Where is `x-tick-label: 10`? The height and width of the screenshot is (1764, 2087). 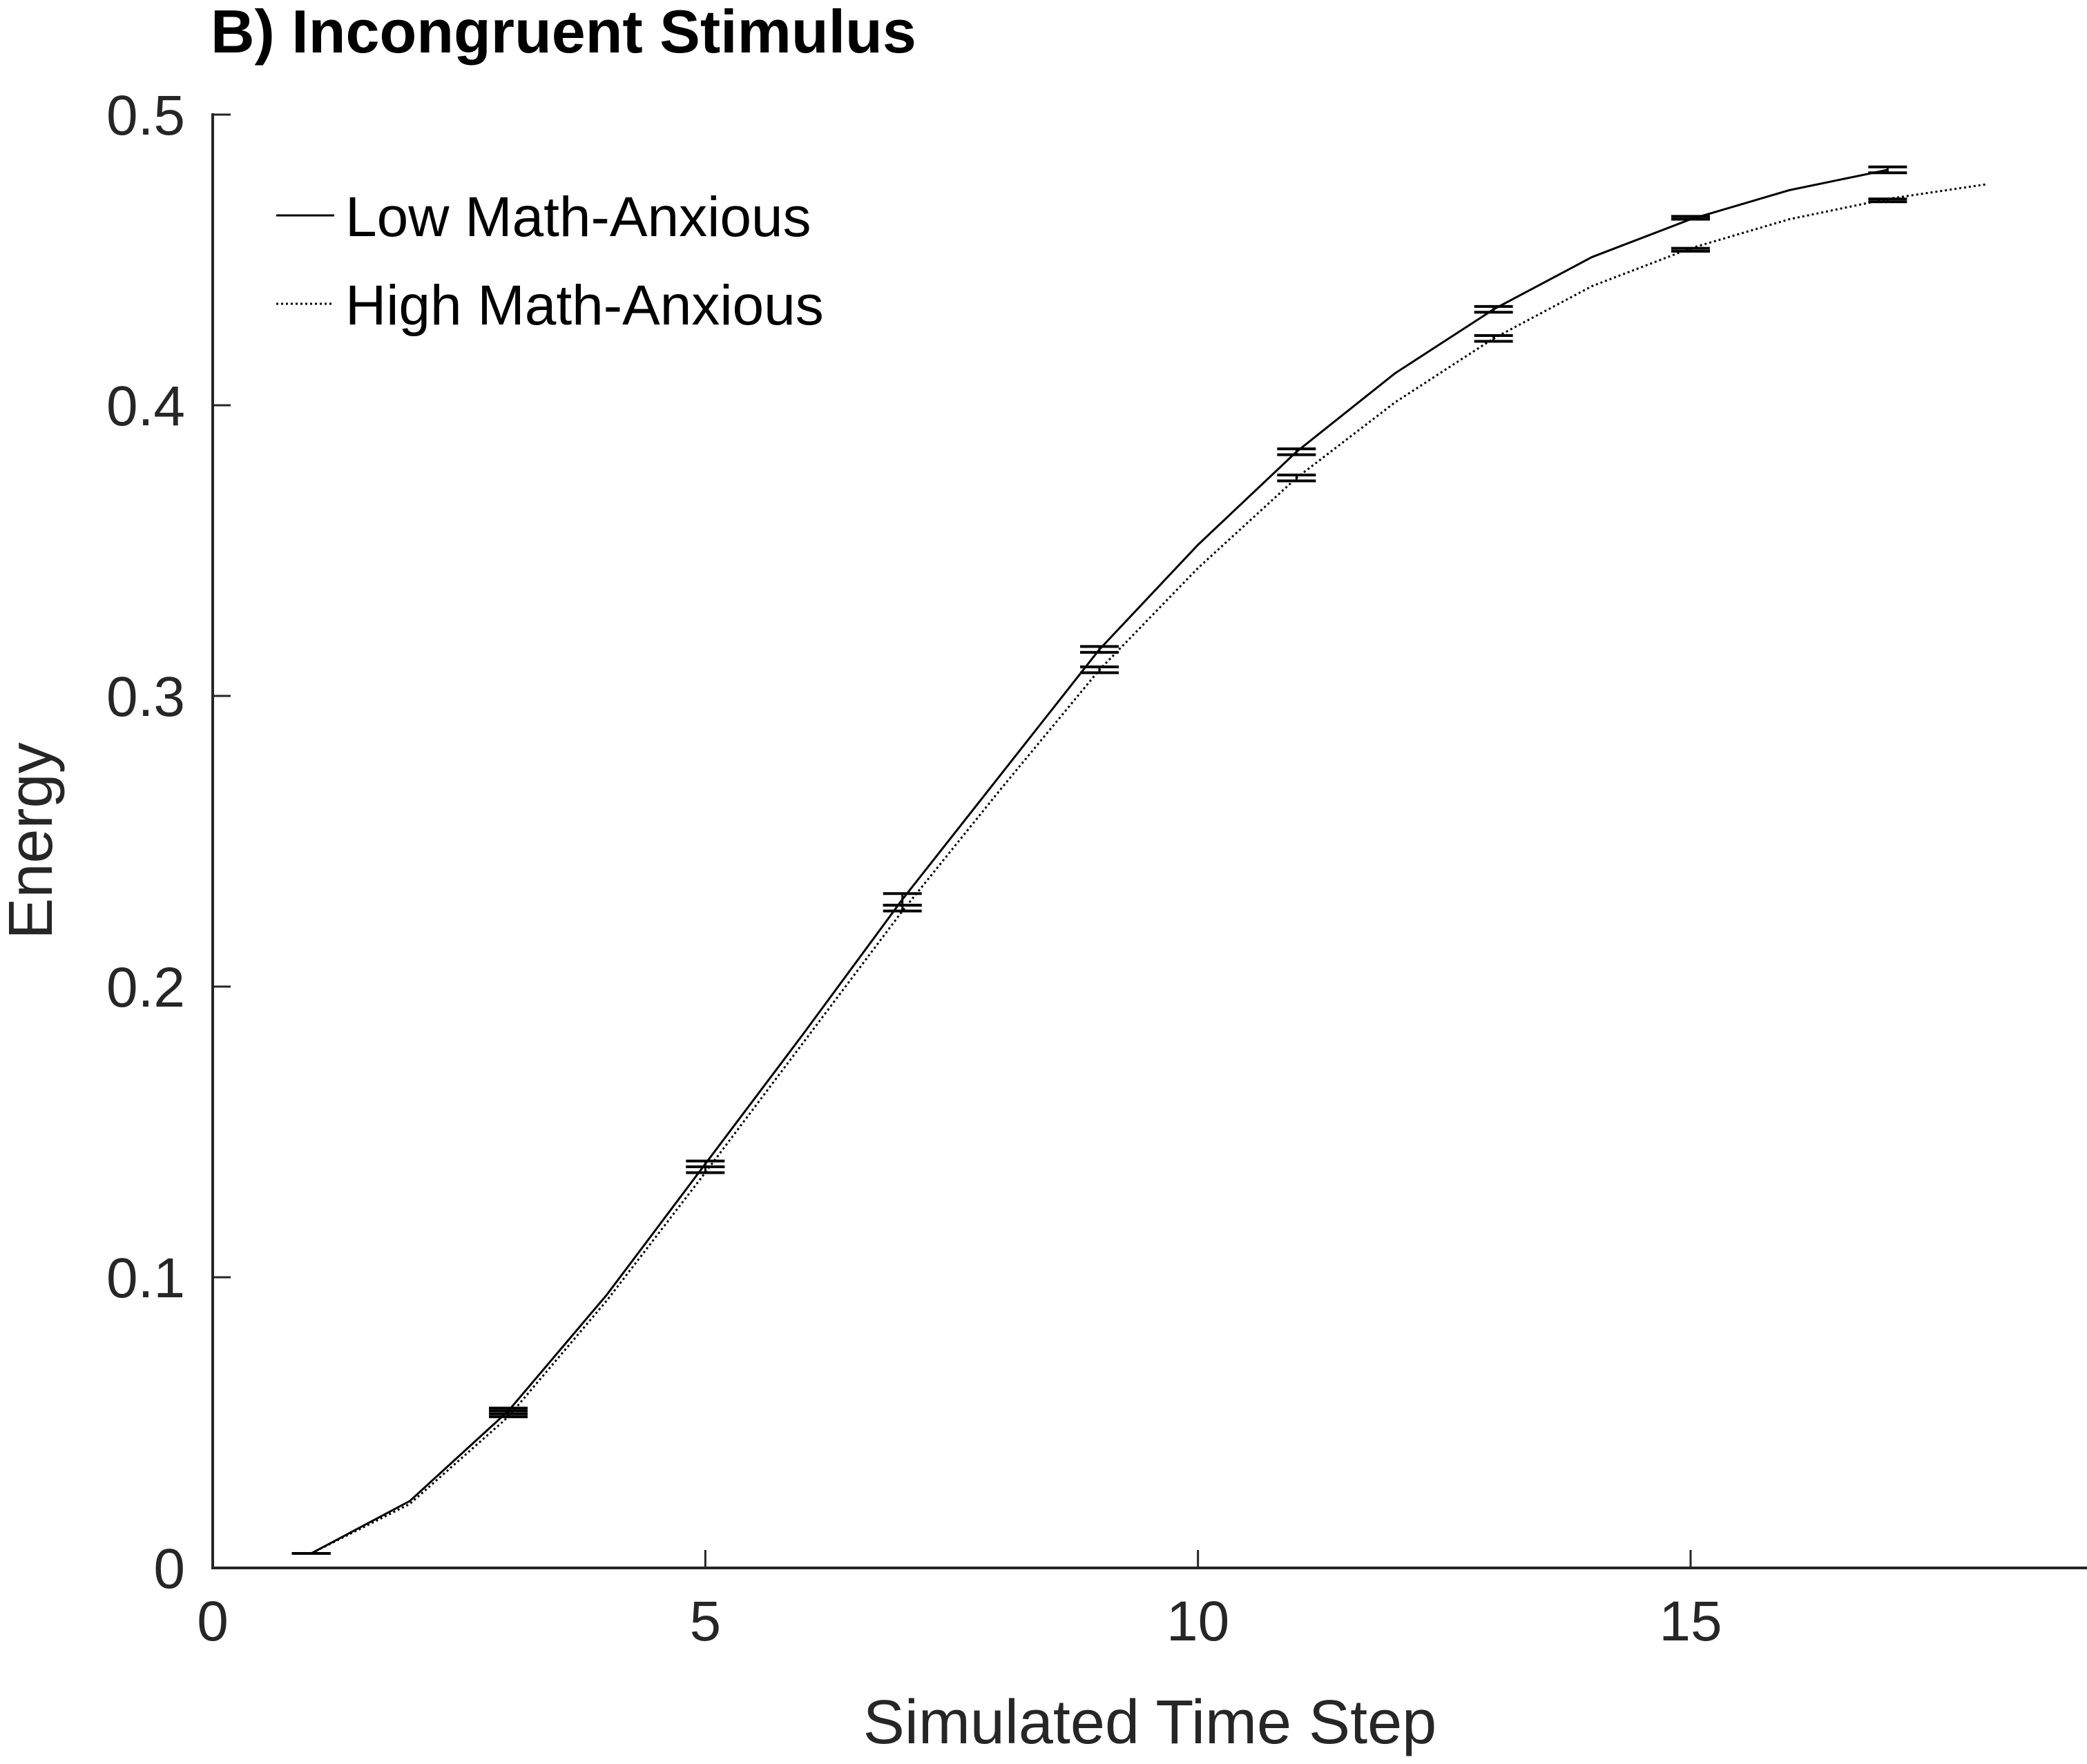 x-tick-label: 10 is located at coordinates (1197, 1621).